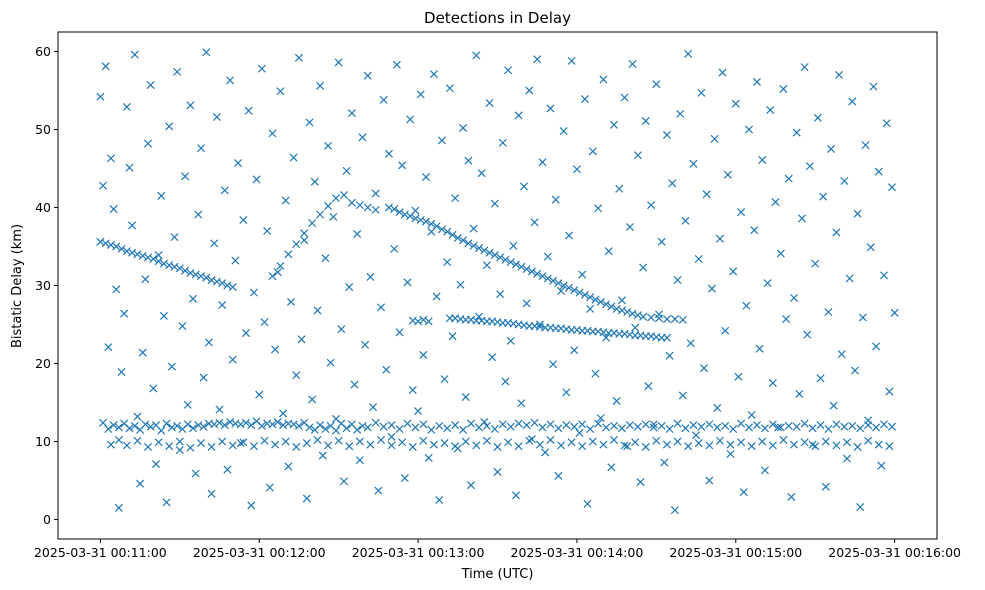 This screenshot has height=590, width=985. Describe the element at coordinates (47, 519) in the screenshot. I see `y-tick-label: 0` at that location.